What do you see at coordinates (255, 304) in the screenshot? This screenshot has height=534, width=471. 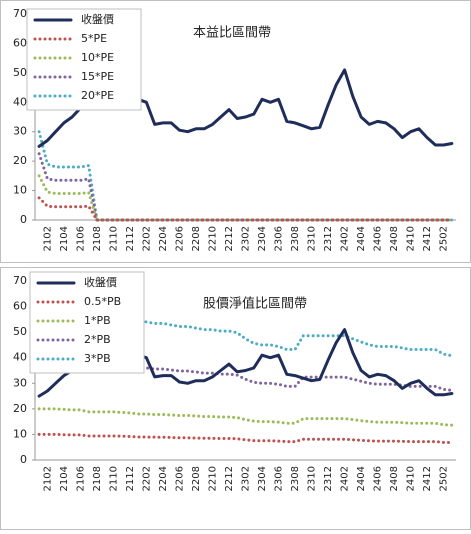 I see `chart-title: 股價淨值比區間帶` at bounding box center [255, 304].